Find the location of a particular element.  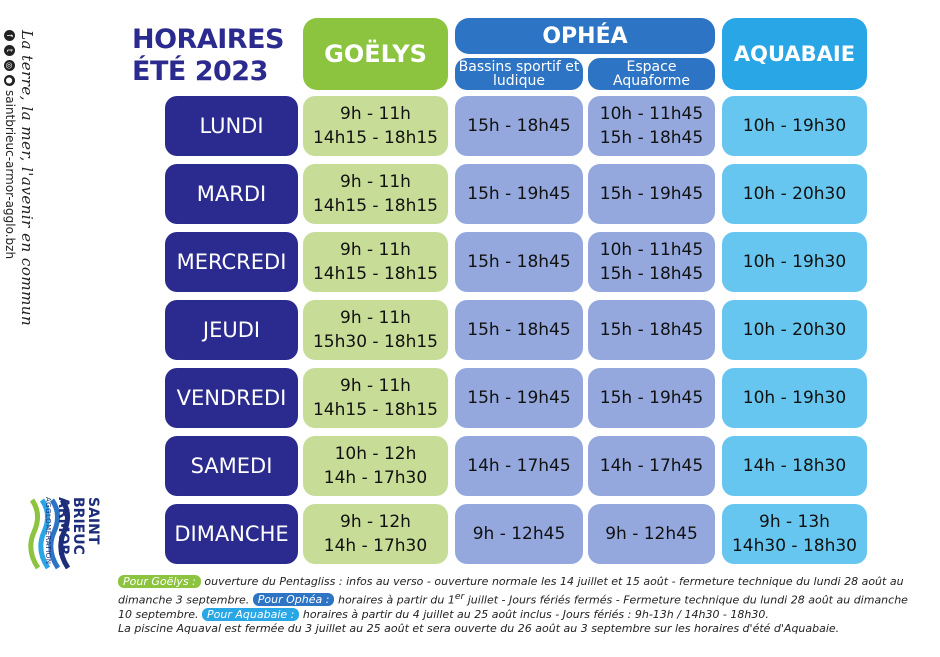

footer-aquabaie-label: Pour Aquabaie : is located at coordinates (251, 614).